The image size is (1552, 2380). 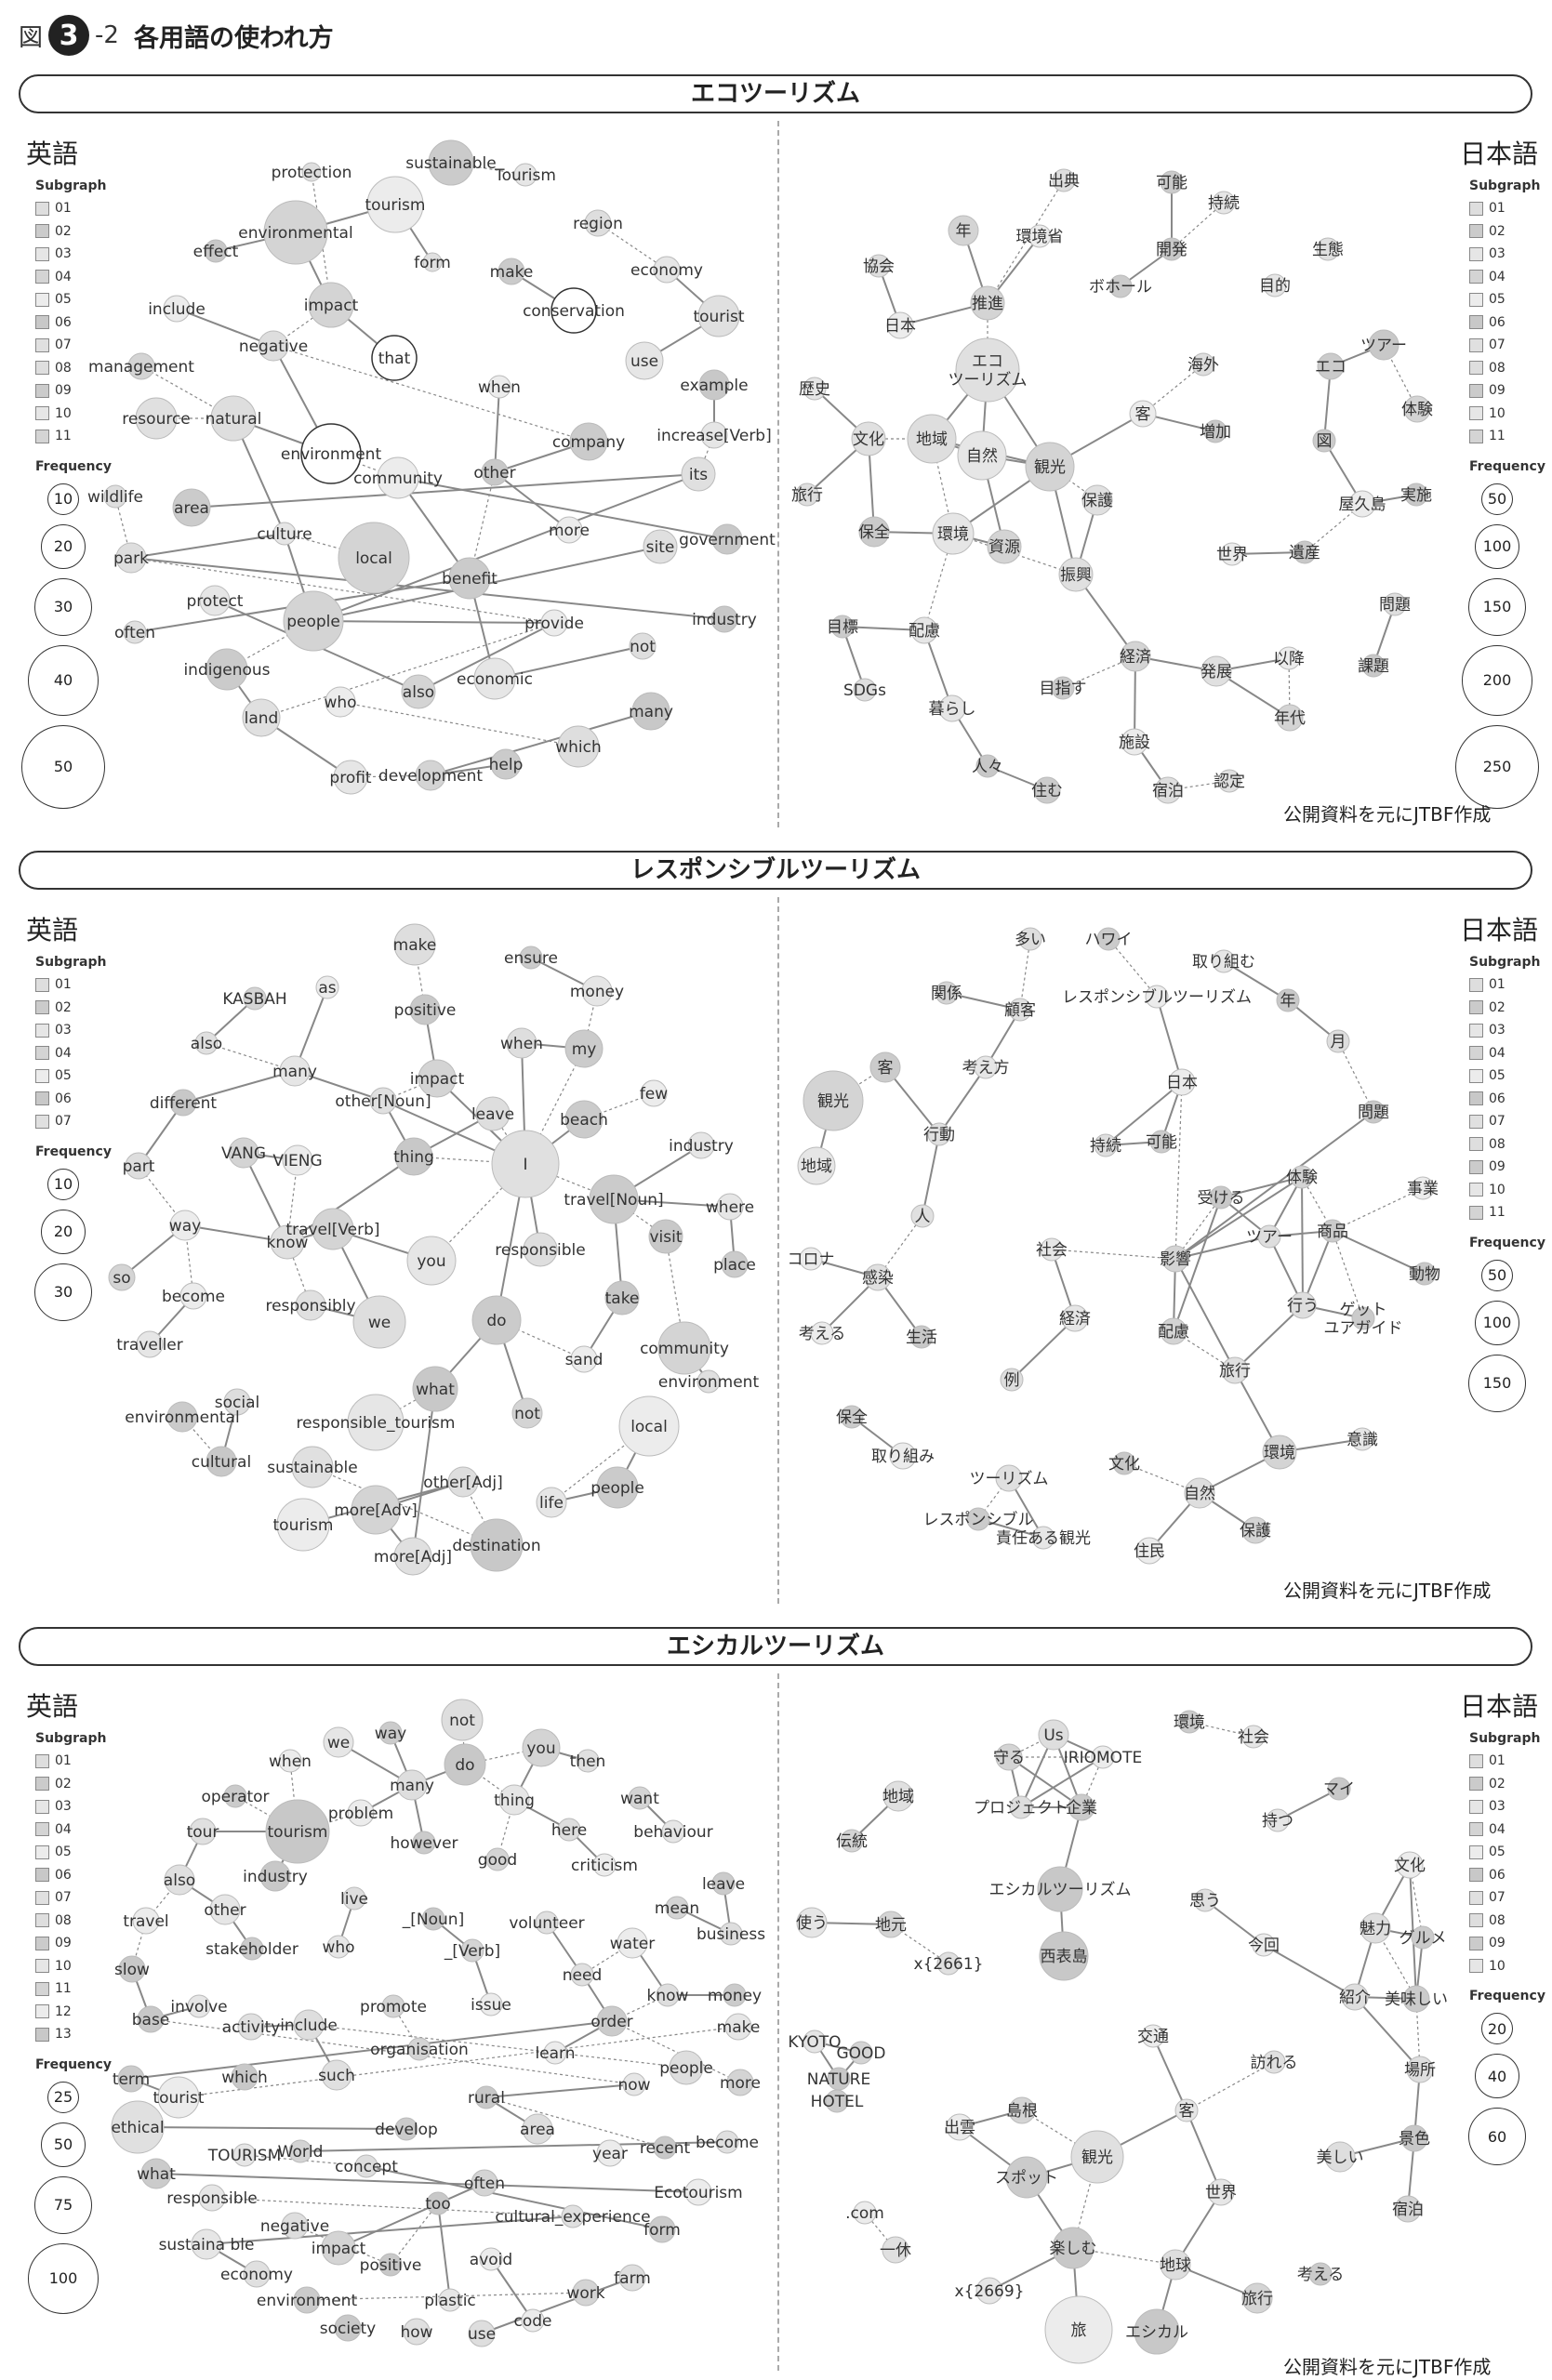 I want to click on node-label: 施設, so click(x=1134, y=743).